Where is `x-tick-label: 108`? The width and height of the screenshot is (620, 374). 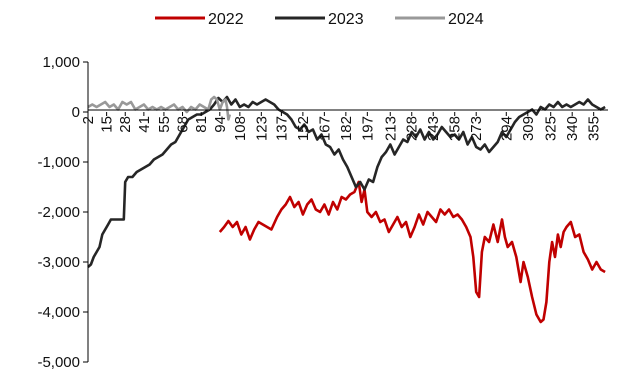 x-tick-label: 108 is located at coordinates (240, 128).